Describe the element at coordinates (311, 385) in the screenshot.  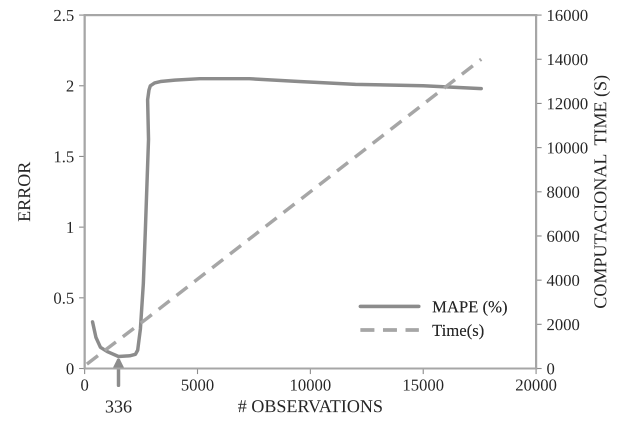
I see `x-tick-label: 10000` at that location.